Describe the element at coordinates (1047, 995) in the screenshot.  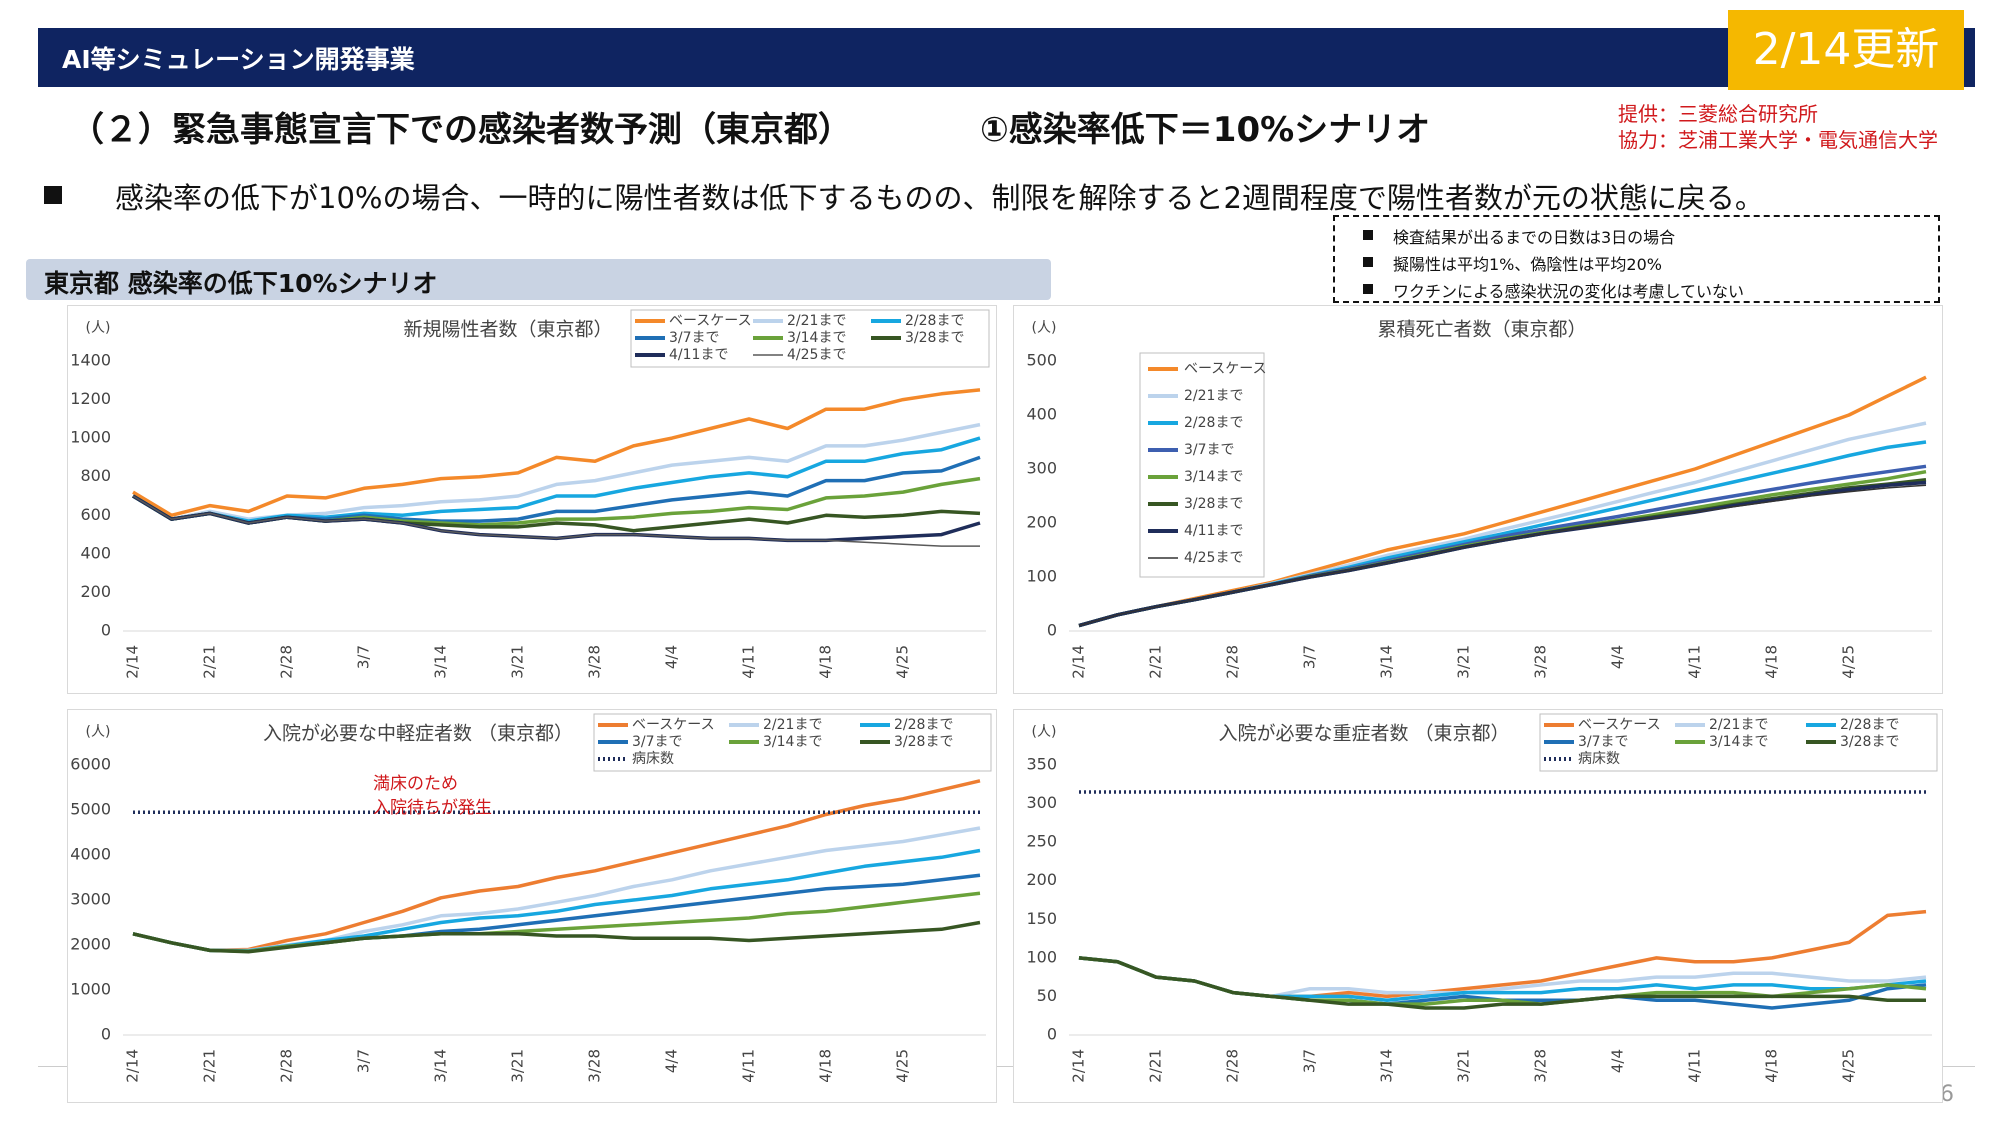
I see `y-tick-label: 50` at that location.